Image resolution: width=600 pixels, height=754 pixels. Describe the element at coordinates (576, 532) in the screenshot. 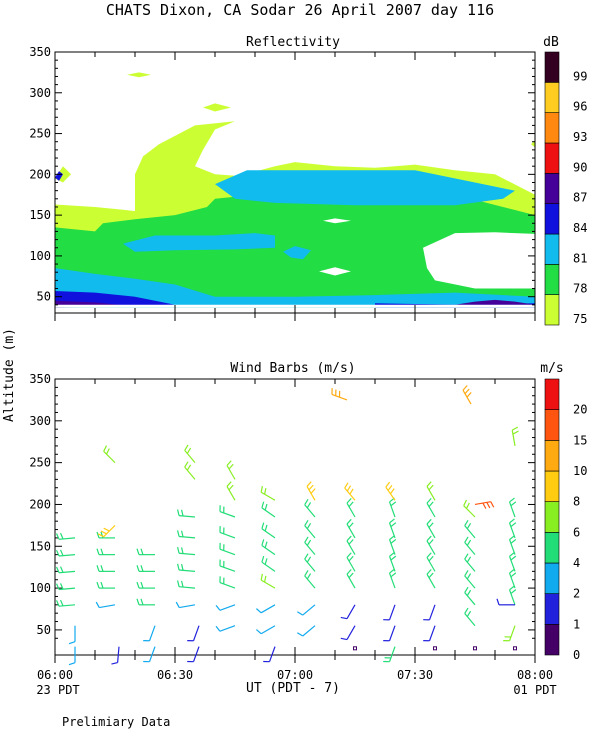

I see `wind-colorbar-label: 6` at that location.